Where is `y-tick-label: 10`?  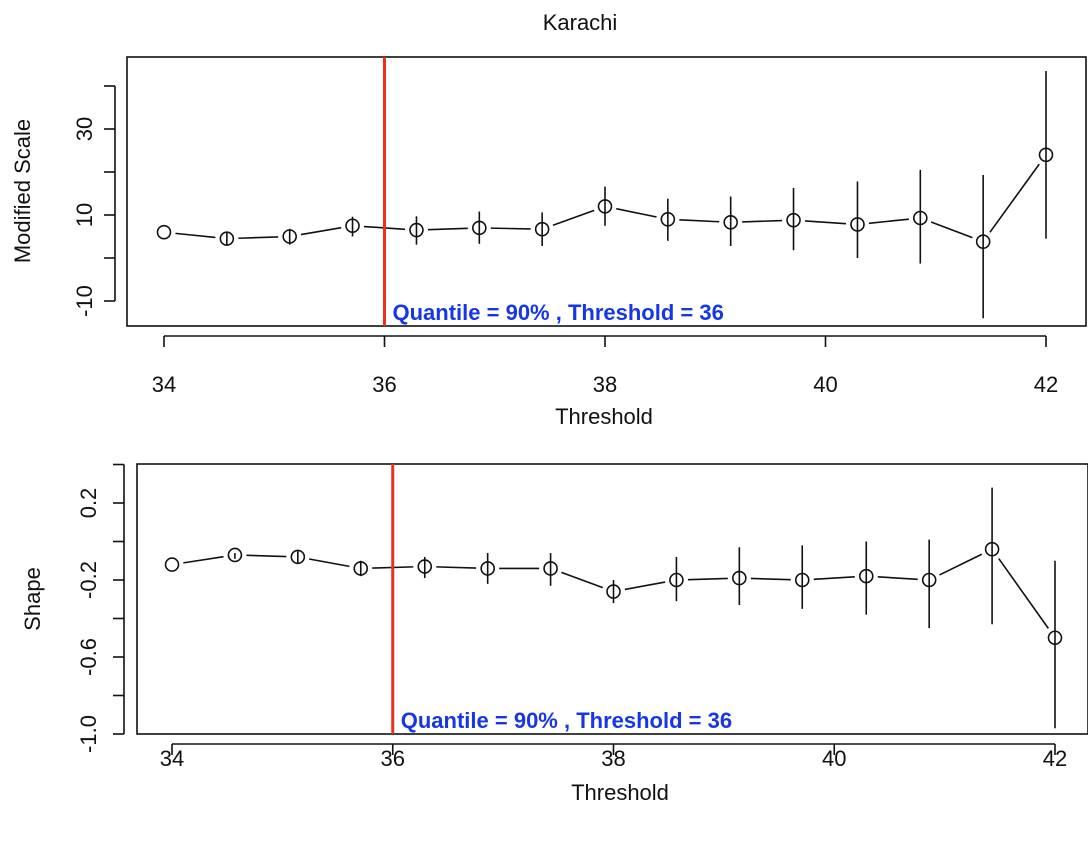
y-tick-label: 10 is located at coordinates (84, 215).